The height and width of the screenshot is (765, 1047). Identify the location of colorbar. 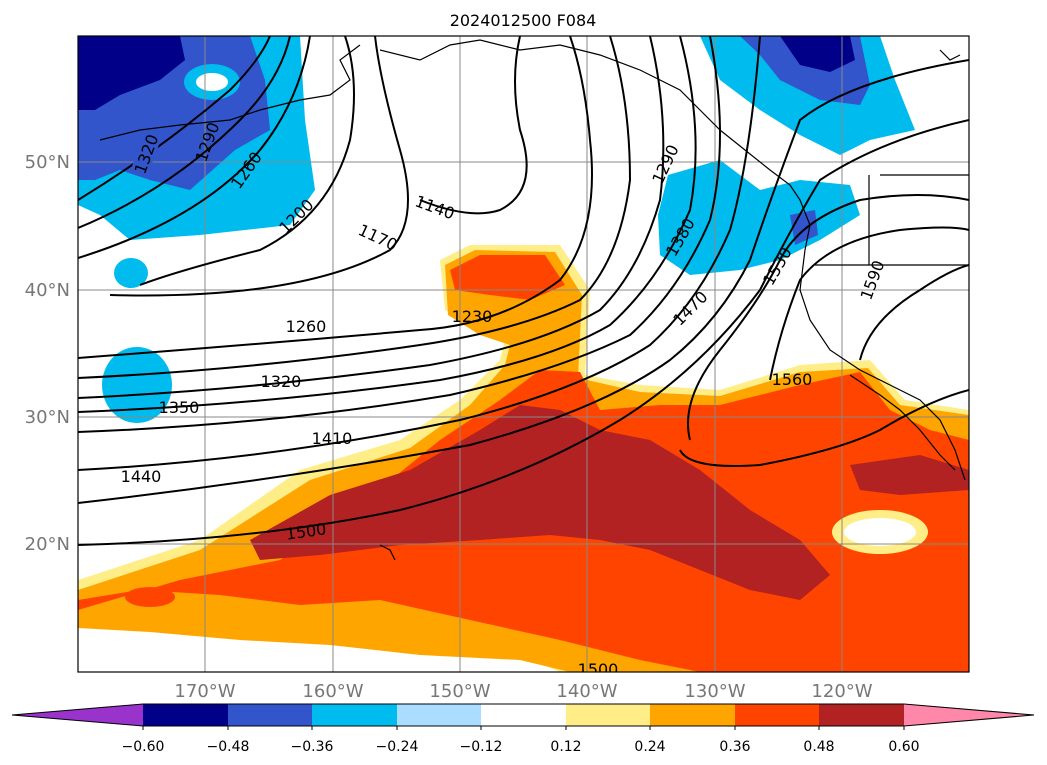
(523, 716).